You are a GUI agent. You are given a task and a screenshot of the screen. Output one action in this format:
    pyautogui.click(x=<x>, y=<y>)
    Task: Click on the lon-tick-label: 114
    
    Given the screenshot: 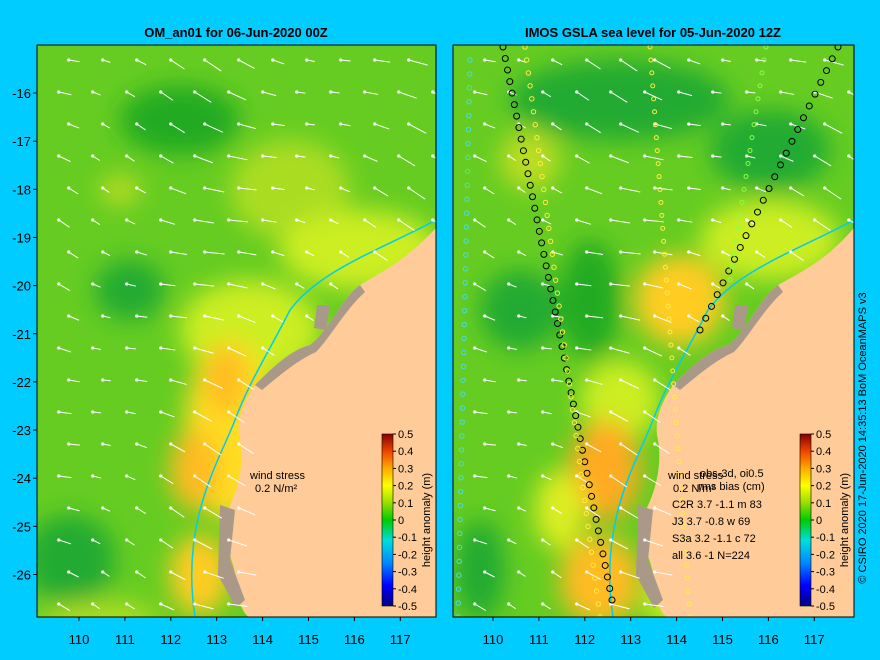 What is the action you would take?
    pyautogui.click(x=676, y=639)
    